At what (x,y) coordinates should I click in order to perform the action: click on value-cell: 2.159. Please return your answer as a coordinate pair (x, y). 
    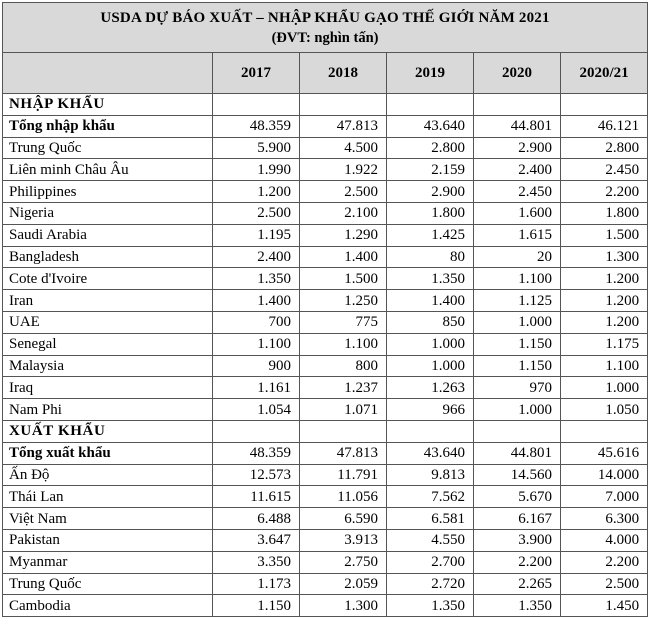
    Looking at the image, I should click on (430, 170).